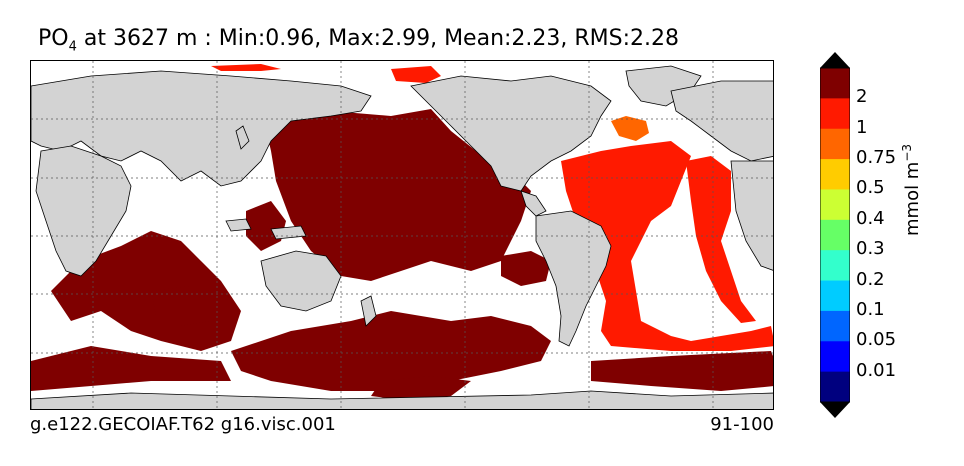  Describe the element at coordinates (862, 97) in the screenshot. I see `colorbar-tick-label: 2` at that location.